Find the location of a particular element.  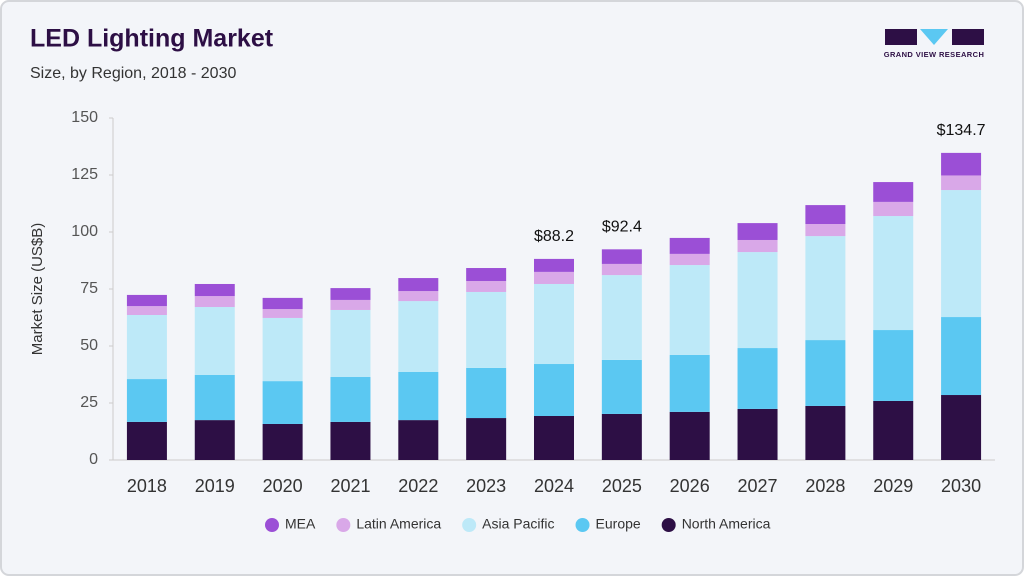

y-tick-label: 25 is located at coordinates (89, 402).